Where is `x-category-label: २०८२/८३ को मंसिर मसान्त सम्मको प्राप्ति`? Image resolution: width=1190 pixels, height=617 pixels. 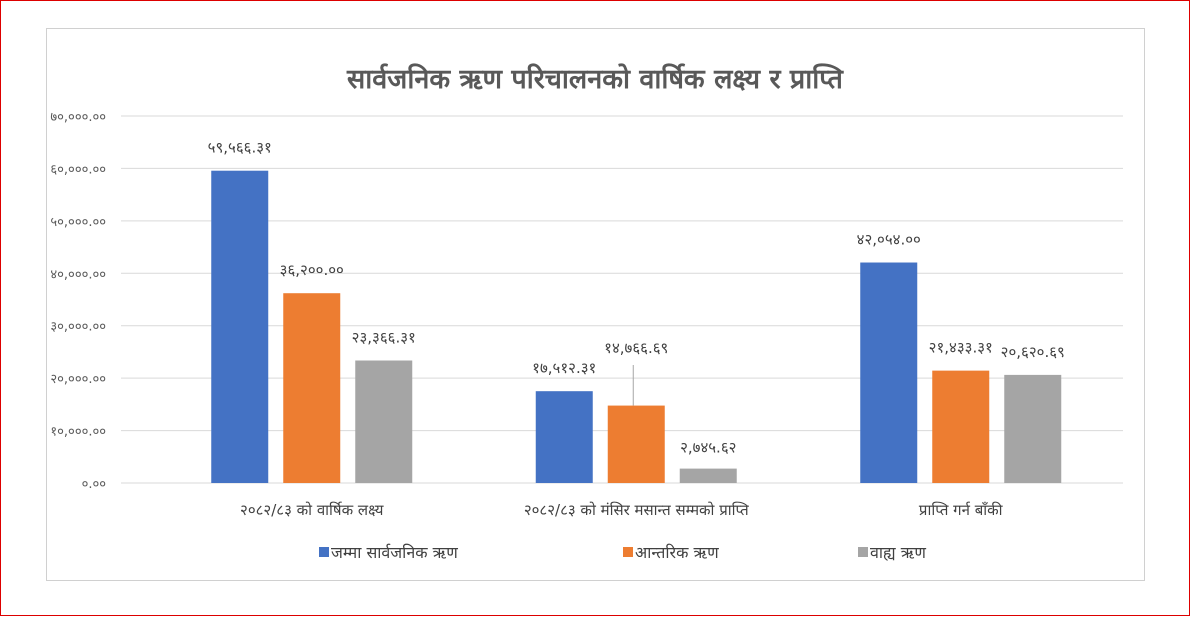 x-category-label: २०८२/८३ को मंसिर मसान्त सम्मको प्राप्ति is located at coordinates (636, 510).